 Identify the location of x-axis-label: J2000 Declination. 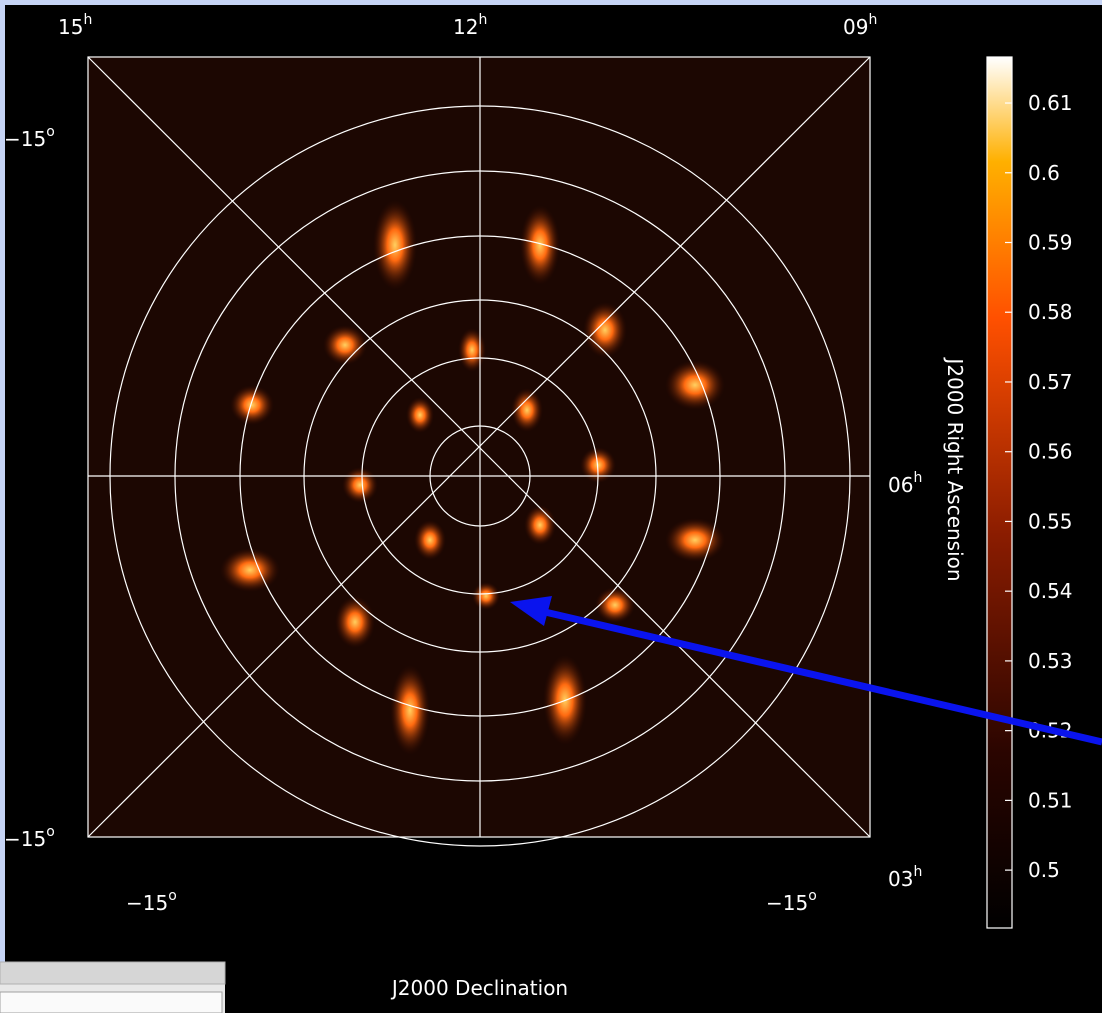
(479, 988).